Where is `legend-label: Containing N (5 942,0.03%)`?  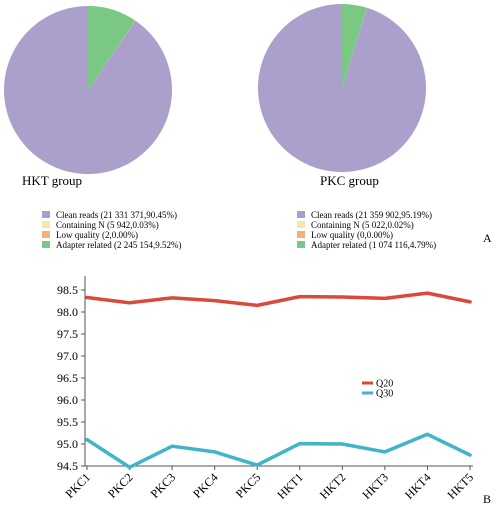 legend-label: Containing N (5 942,0.03%) is located at coordinates (107, 225).